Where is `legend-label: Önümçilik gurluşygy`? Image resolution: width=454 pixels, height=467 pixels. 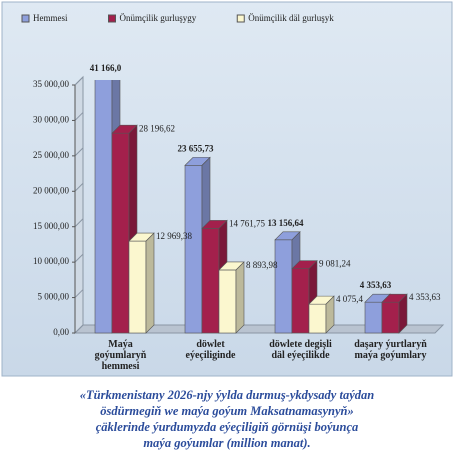
legend-label: Önümçilik gurluşygy is located at coordinates (158, 18).